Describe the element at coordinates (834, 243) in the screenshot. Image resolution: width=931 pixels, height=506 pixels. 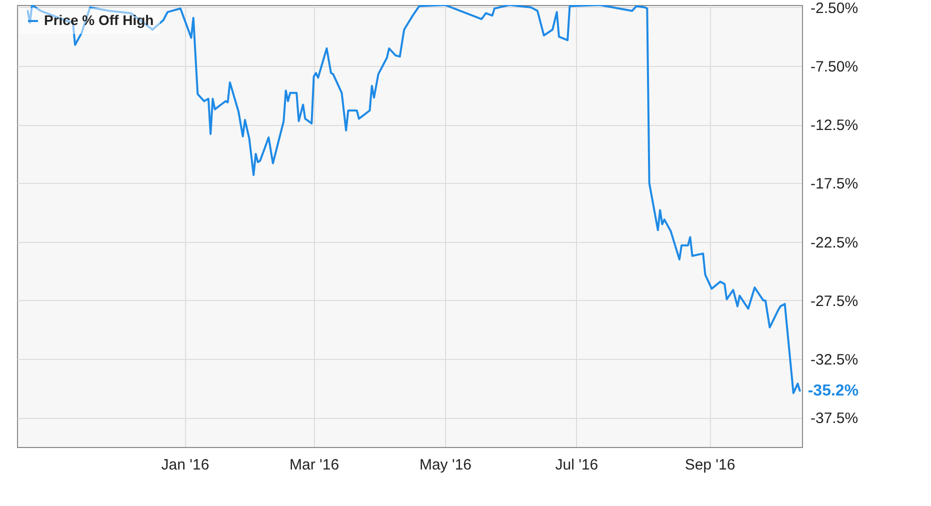
I see `y-tick-label: -22.5%` at that location.